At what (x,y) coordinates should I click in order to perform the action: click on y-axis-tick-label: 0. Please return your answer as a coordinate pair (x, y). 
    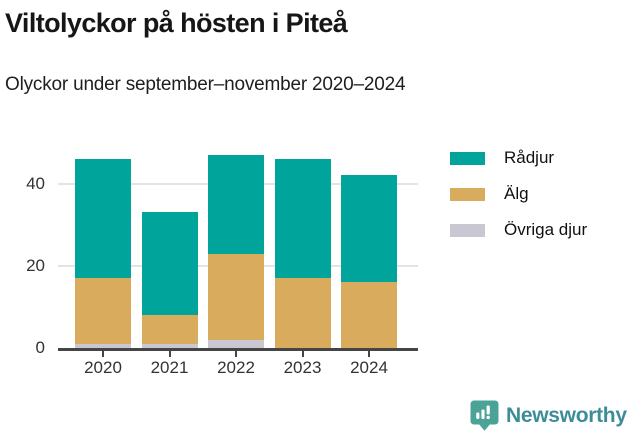
    Looking at the image, I should click on (40, 347).